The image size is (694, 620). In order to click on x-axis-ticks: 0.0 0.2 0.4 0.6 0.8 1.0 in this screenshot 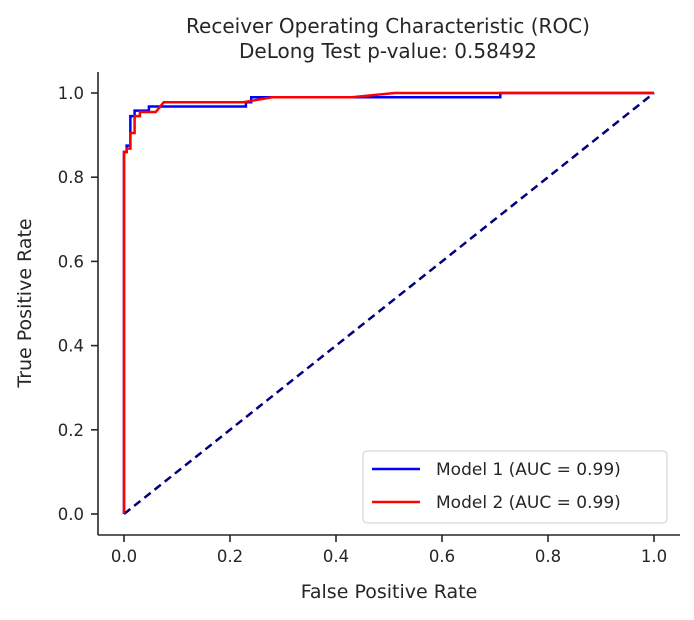, I will do `click(389, 550)`.